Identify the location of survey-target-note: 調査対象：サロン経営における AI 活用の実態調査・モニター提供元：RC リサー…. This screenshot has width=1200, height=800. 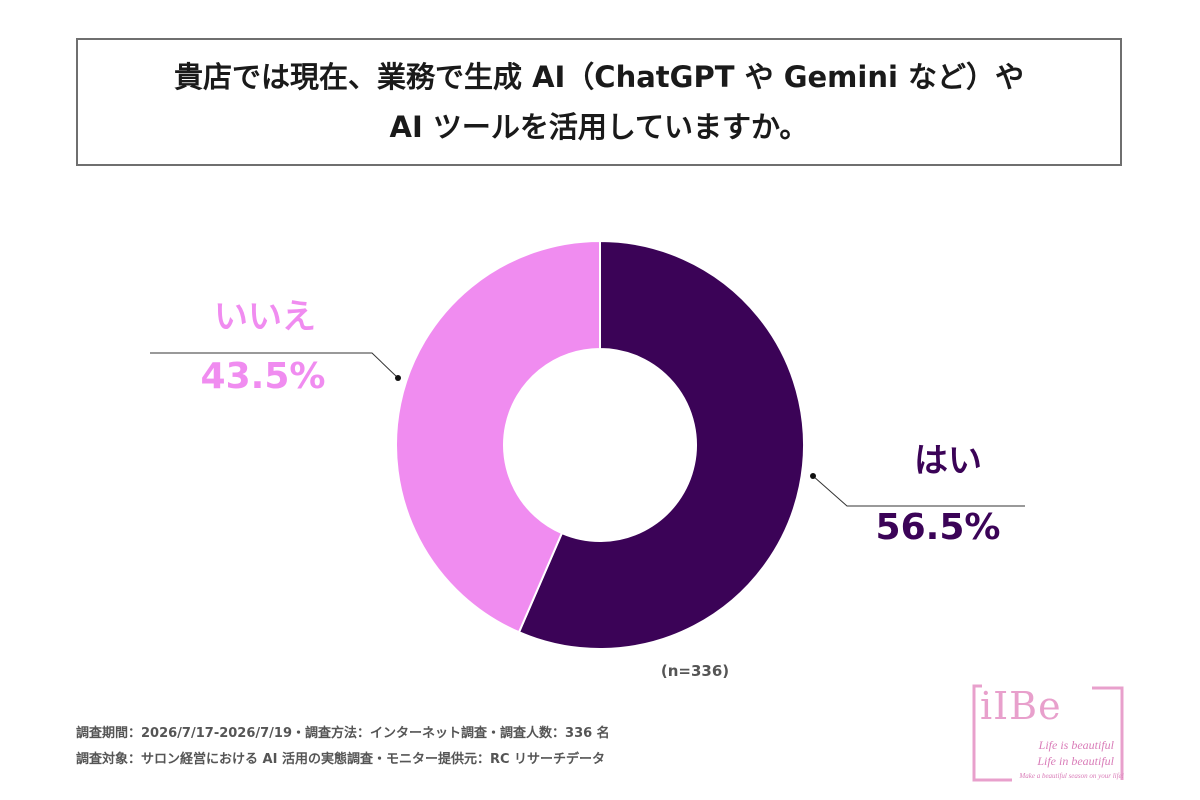
(341, 759).